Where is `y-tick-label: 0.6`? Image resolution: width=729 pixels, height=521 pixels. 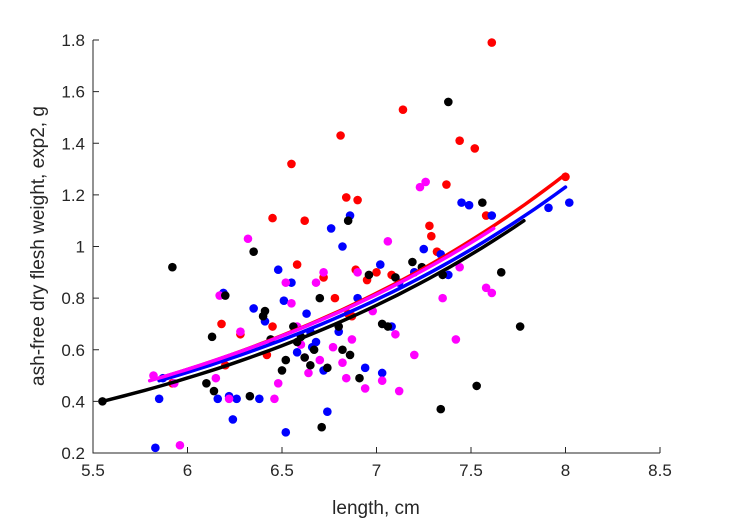
y-tick-label: 0.6 is located at coordinates (73, 350).